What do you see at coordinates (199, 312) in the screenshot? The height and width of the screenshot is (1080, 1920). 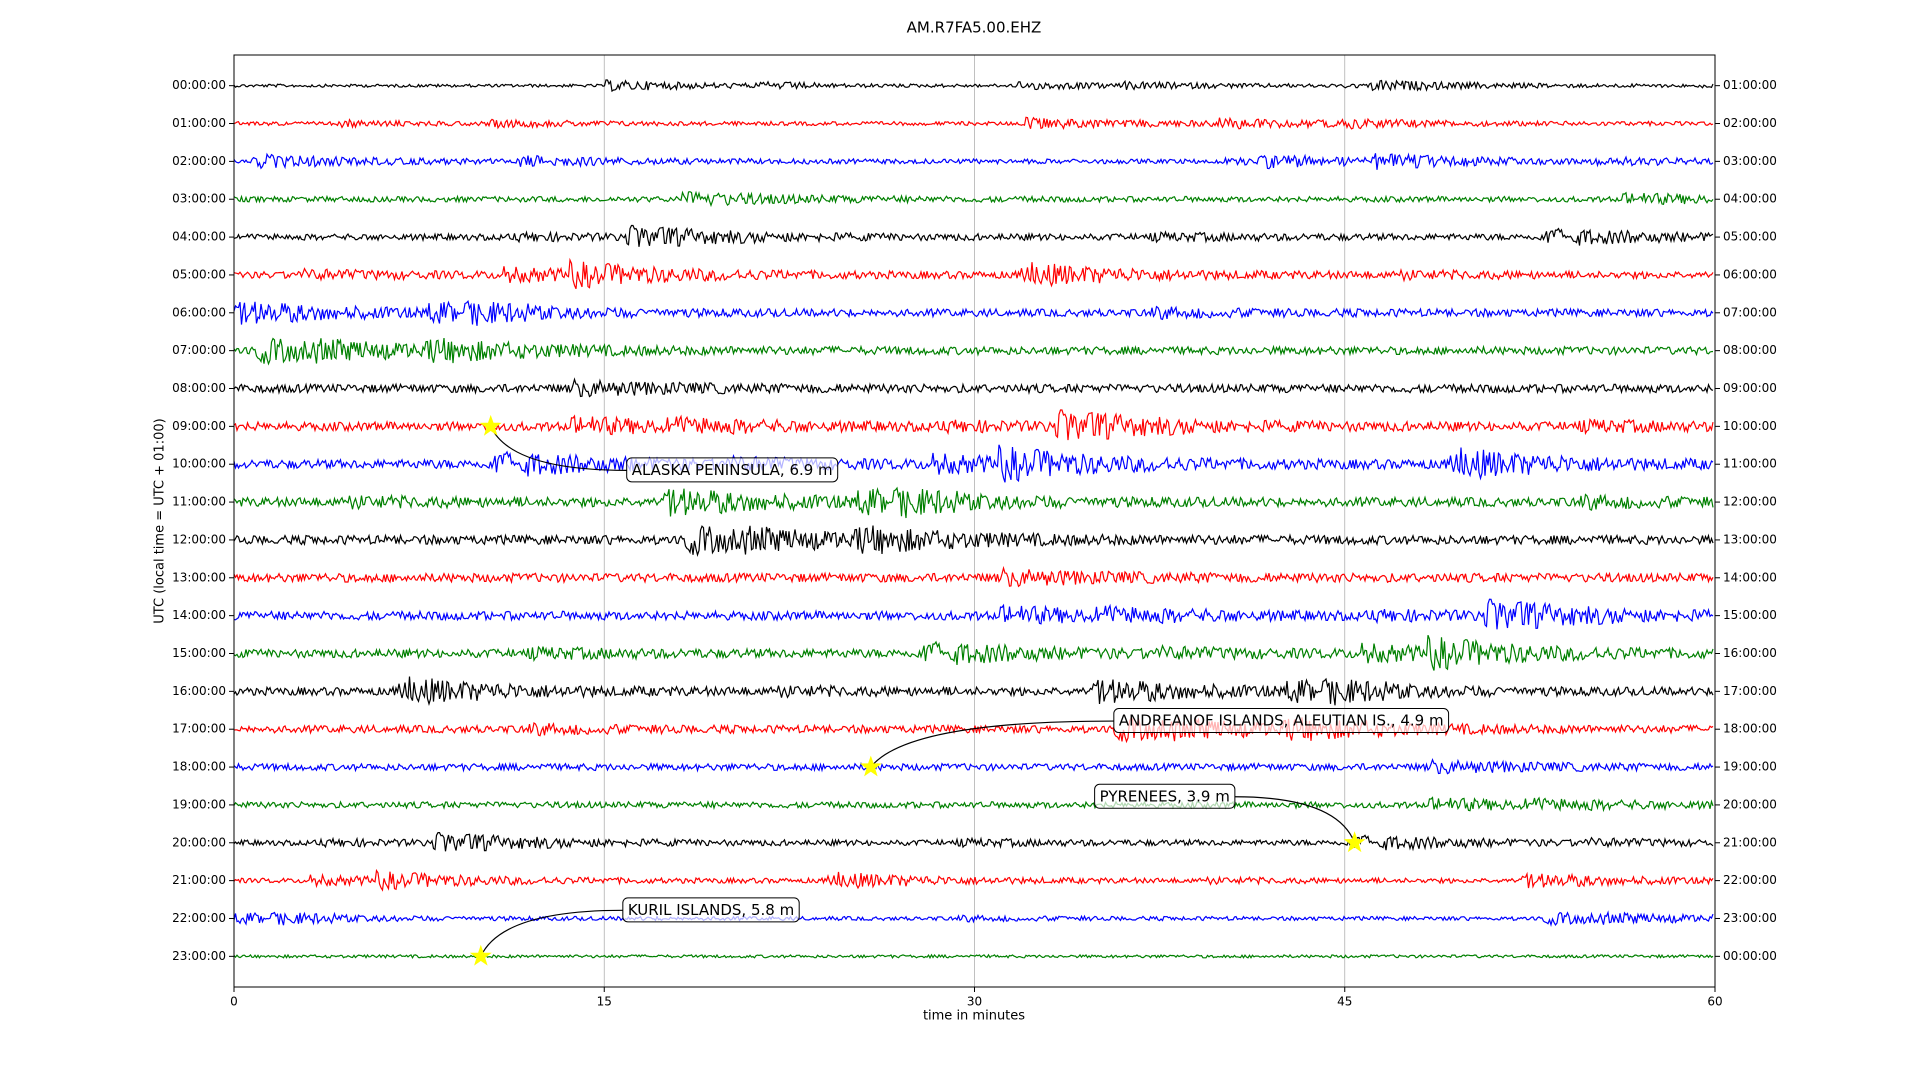 I see `y-tick-label: 06:00:00` at bounding box center [199, 312].